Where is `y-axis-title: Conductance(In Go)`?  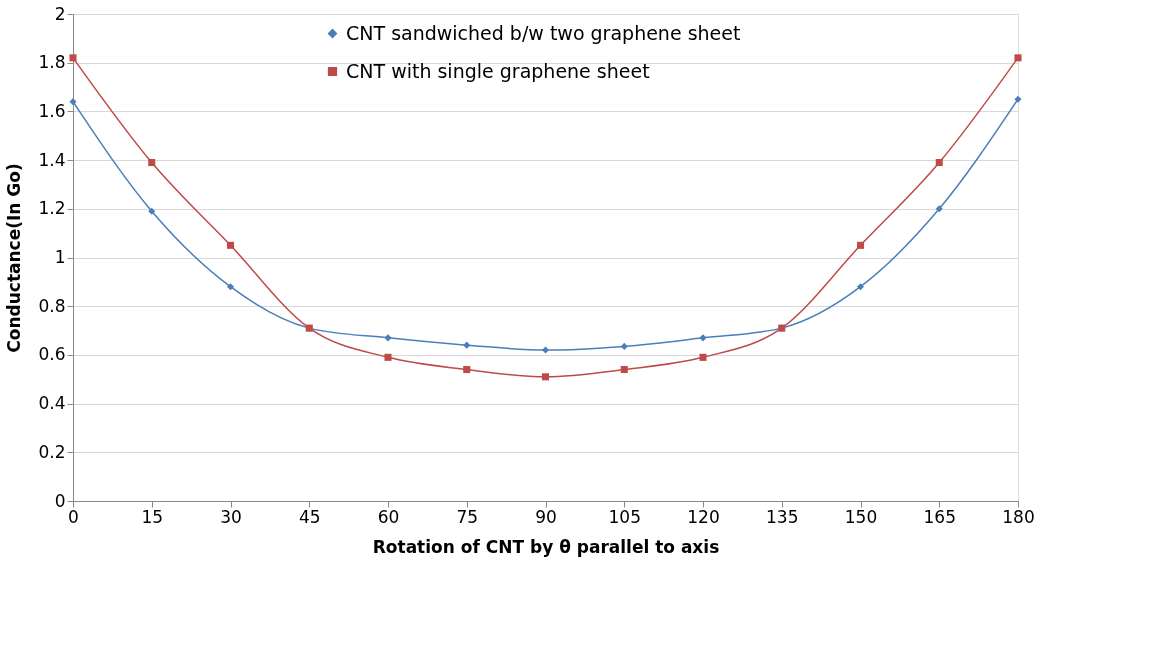 y-axis-title: Conductance(In Go) is located at coordinates (14, 258).